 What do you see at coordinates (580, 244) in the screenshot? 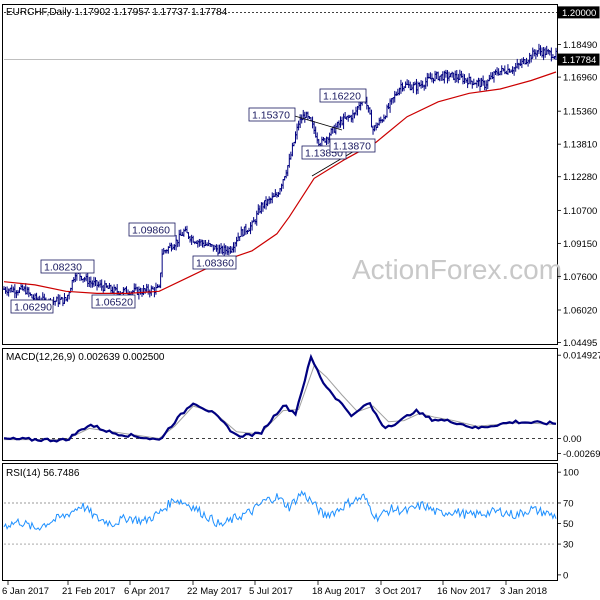
I see `price-tick-label: 1.09150` at bounding box center [580, 244].